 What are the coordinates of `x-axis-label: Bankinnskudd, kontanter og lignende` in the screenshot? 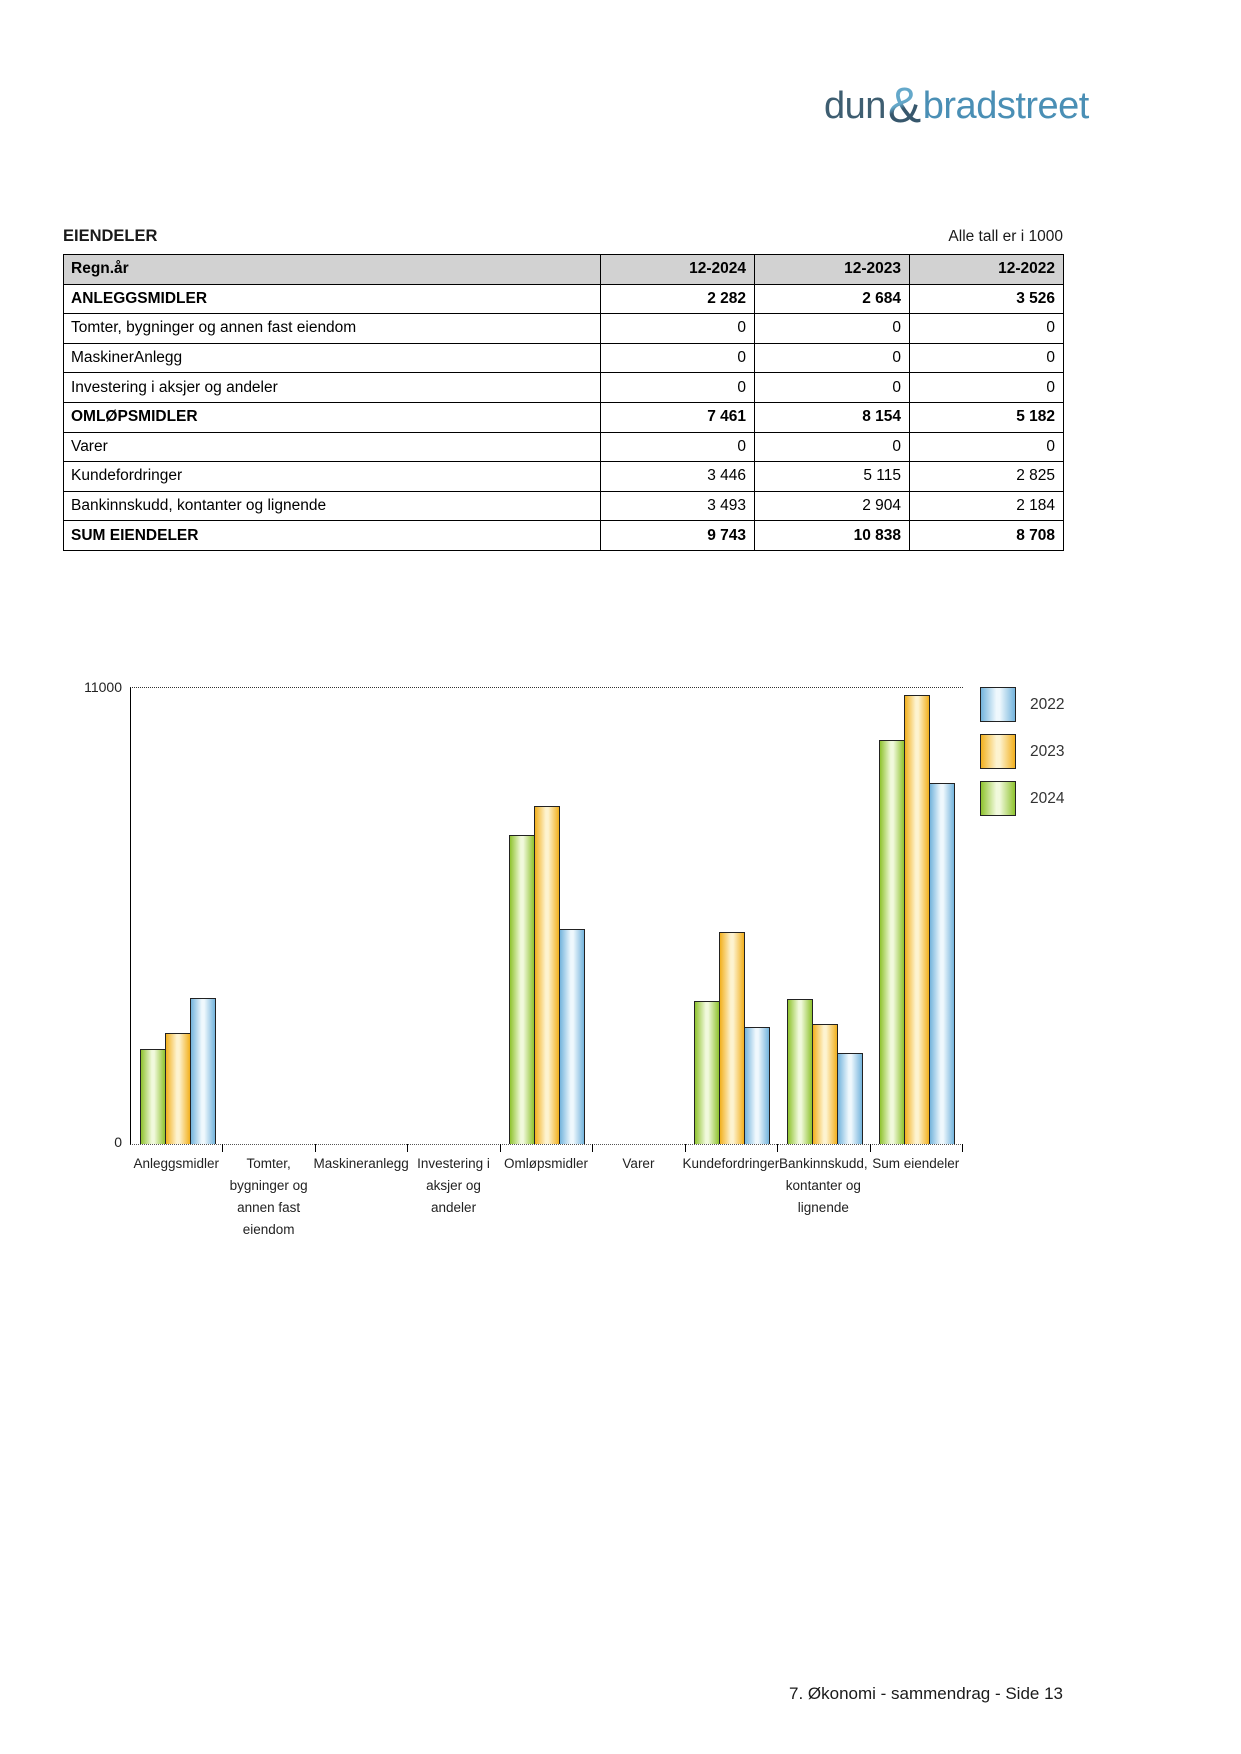 It's located at (823, 1186).